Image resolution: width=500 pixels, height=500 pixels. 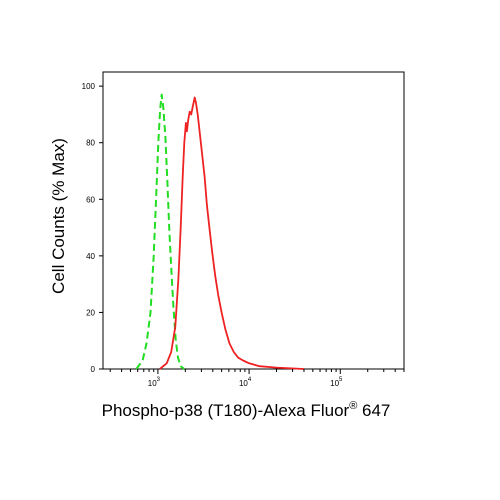 I want to click on x-axis-title: Phospho-p38 (T180)-Alexa Fluor® 647, so click(x=246, y=410).